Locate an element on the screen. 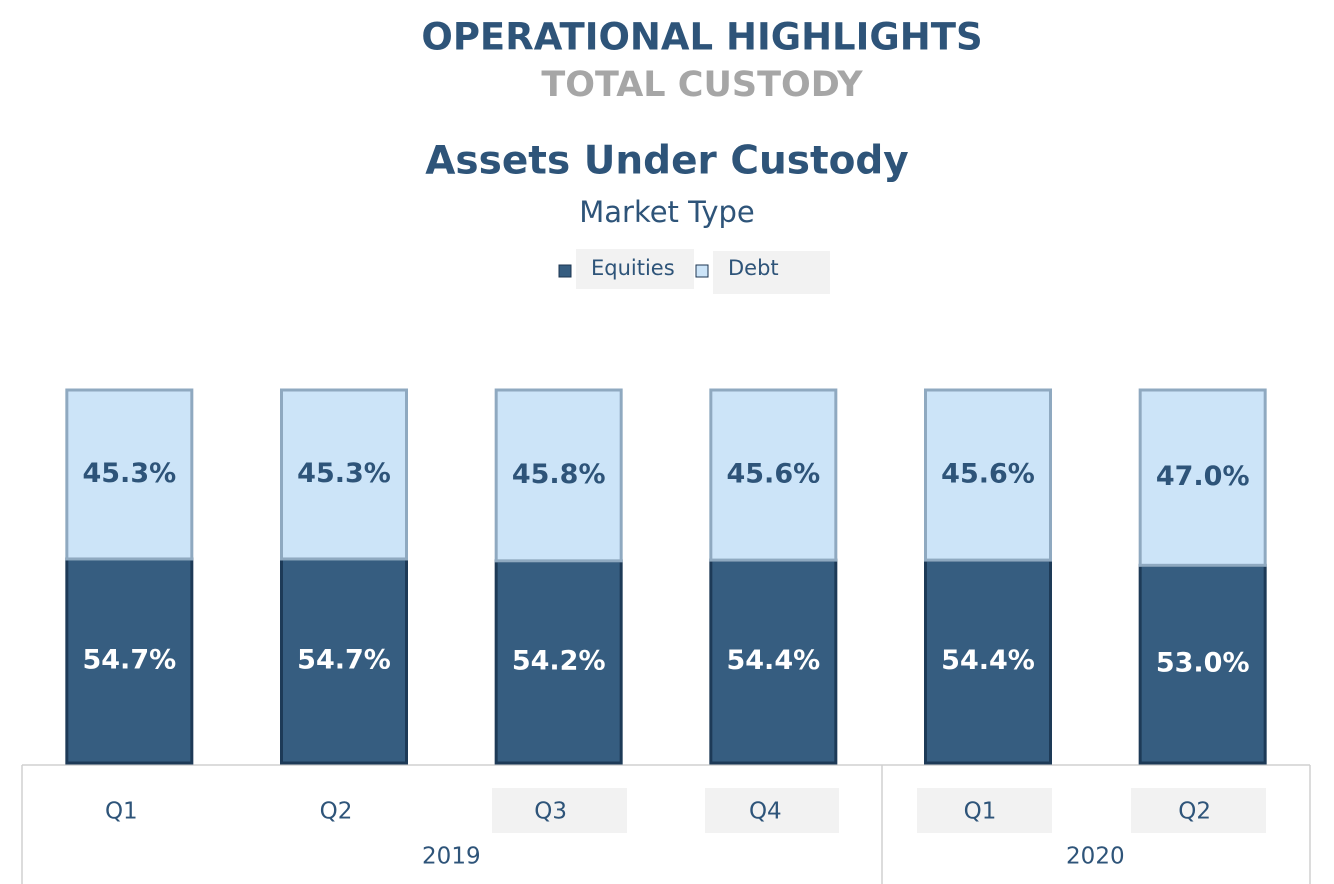 The height and width of the screenshot is (884, 1334). value-label: 54.2% is located at coordinates (559, 660).